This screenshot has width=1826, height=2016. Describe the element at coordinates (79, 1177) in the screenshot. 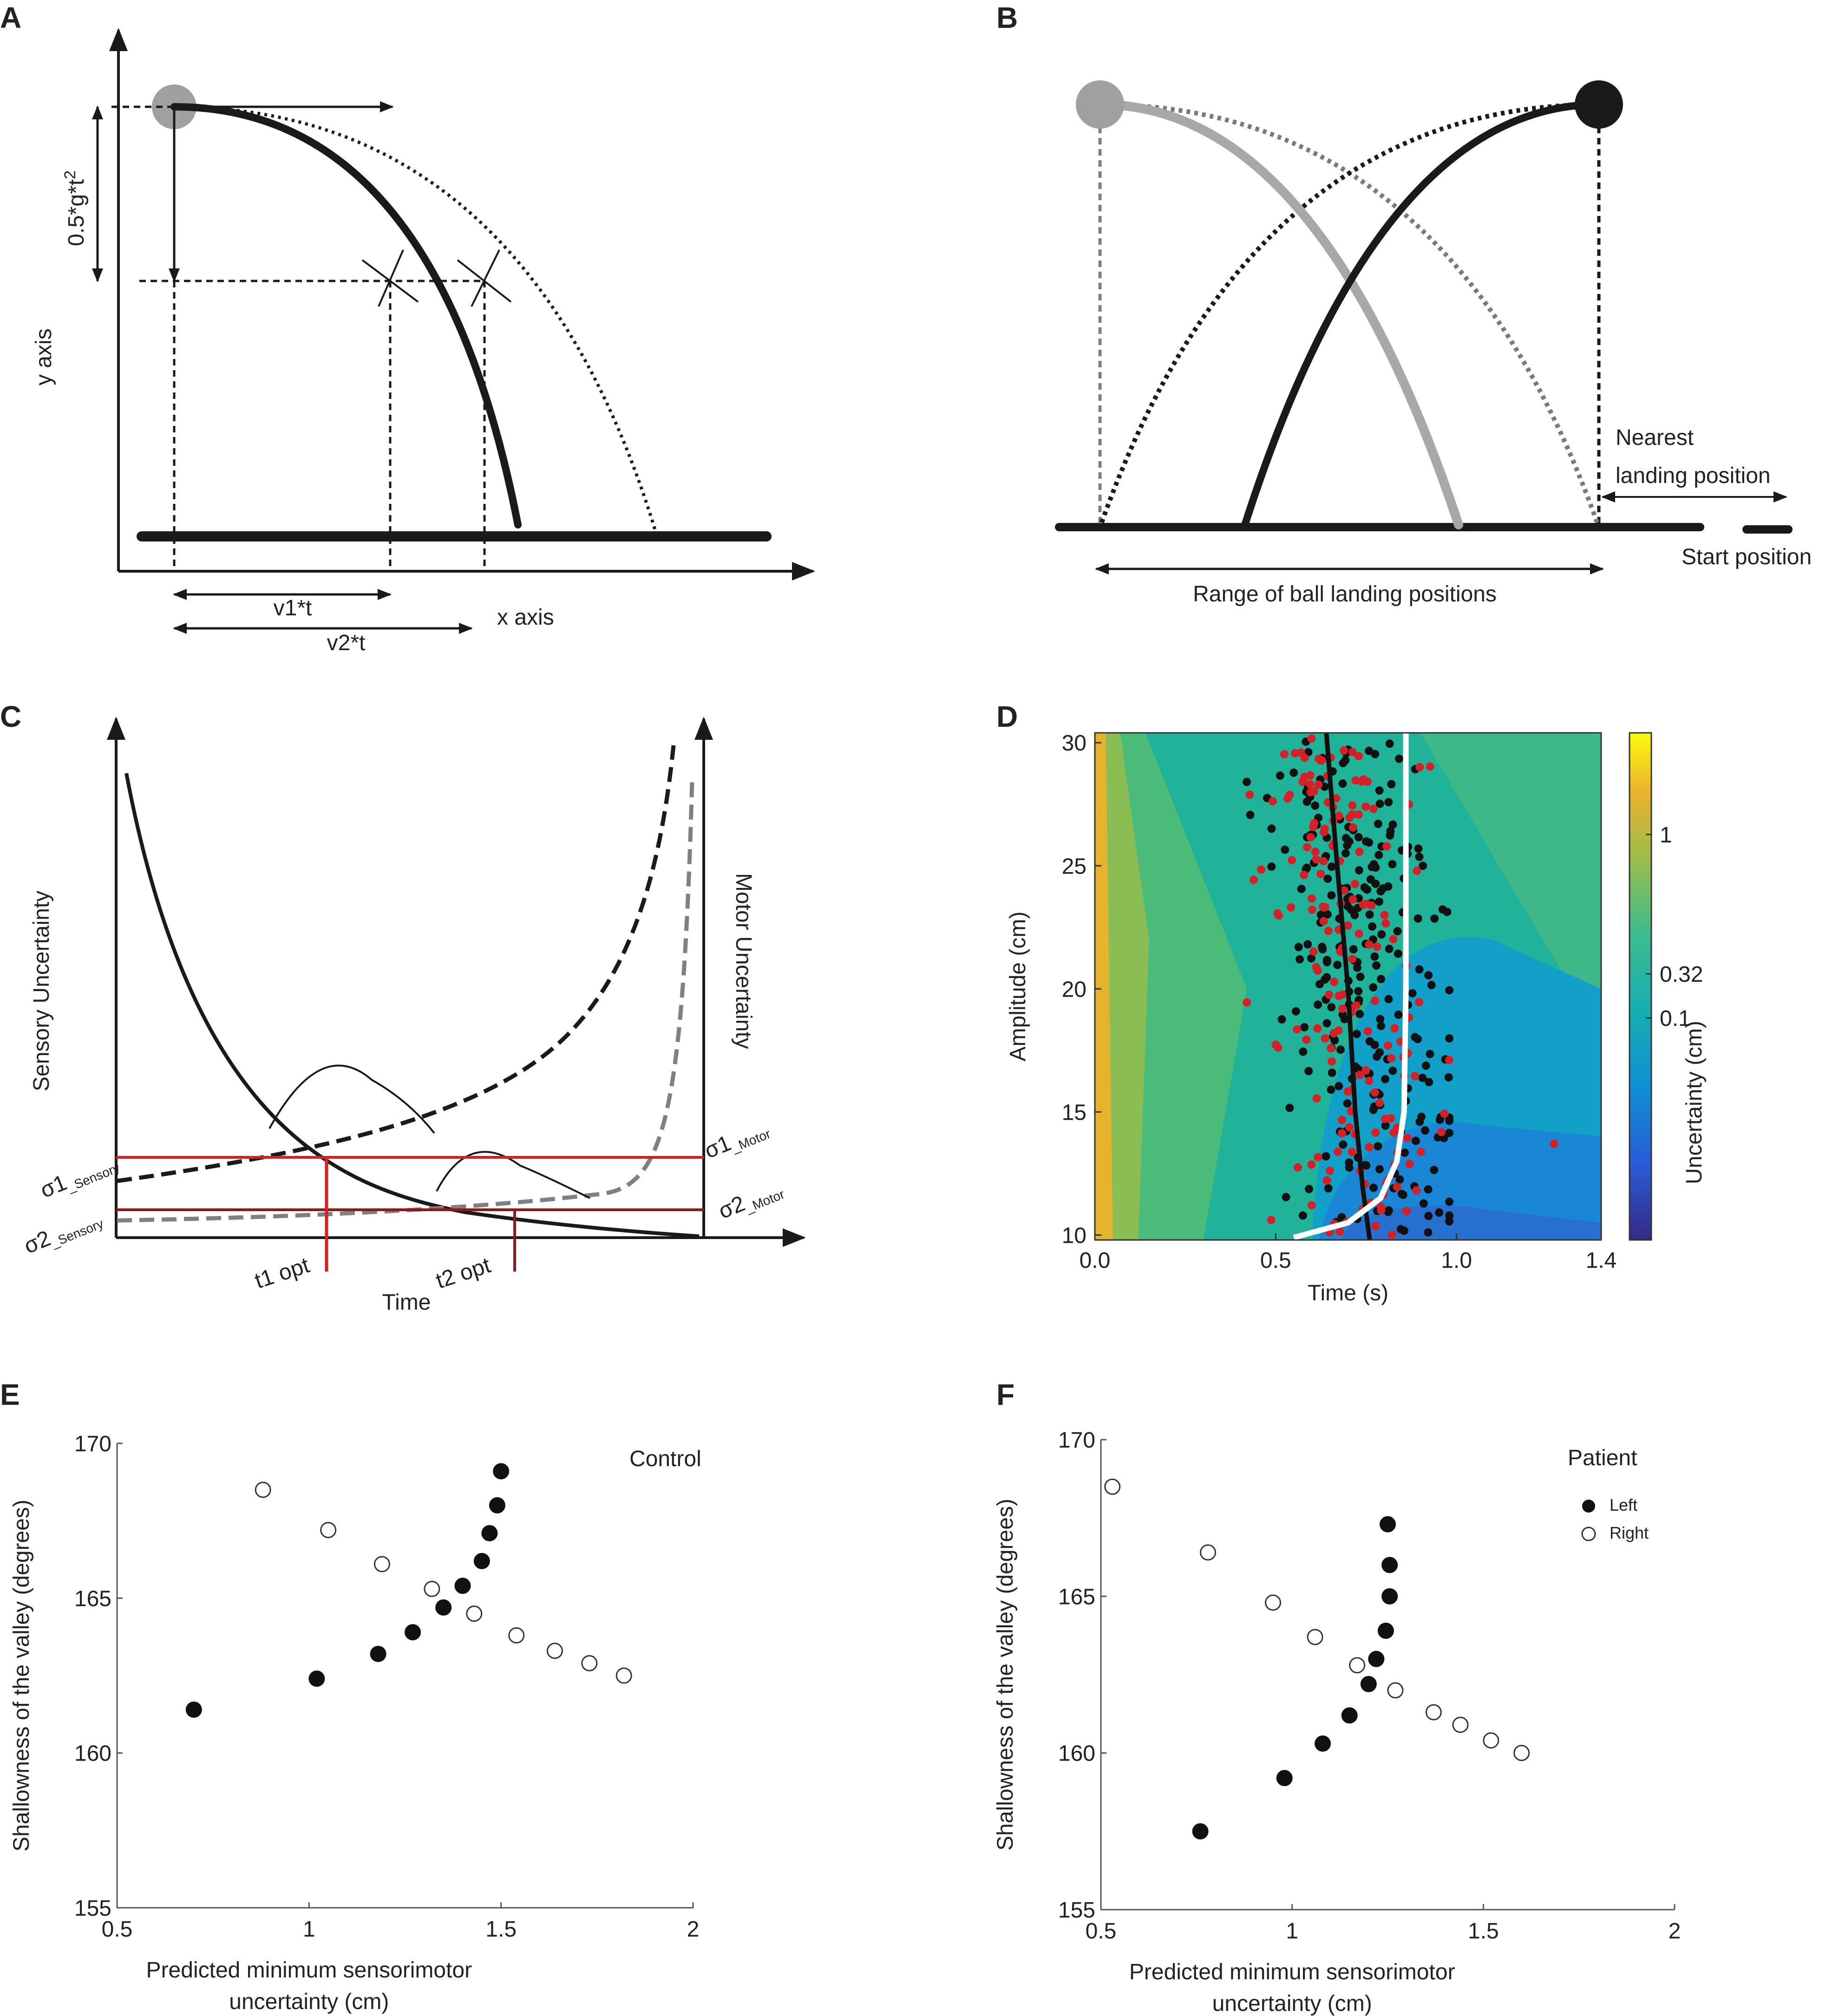

I see `c-sigma1-sensory: σ1_Sensory` at that location.